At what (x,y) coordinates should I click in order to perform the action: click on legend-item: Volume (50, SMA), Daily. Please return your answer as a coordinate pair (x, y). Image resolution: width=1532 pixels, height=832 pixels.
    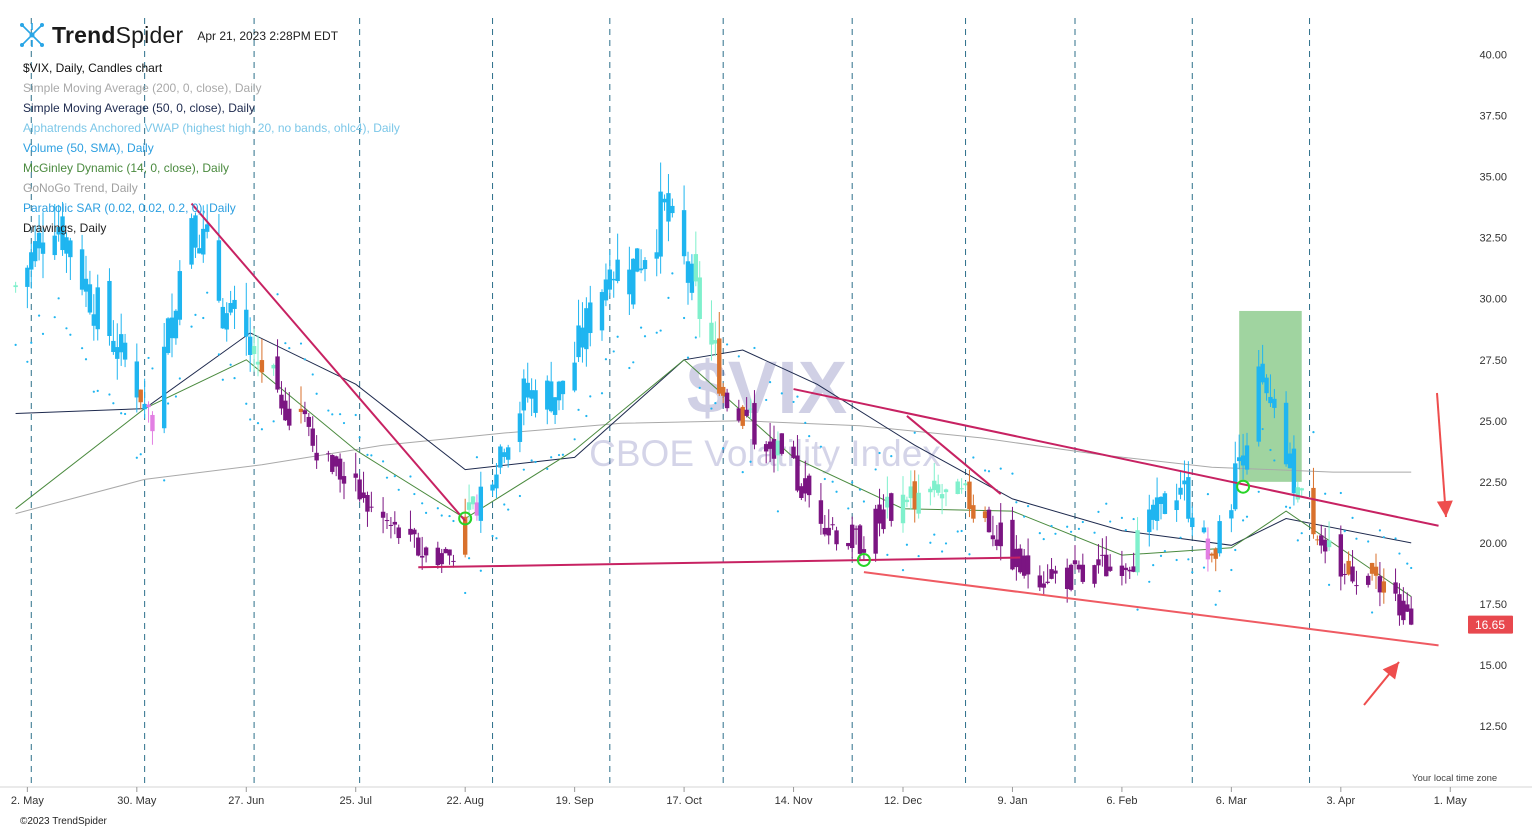
    Looking at the image, I should click on (88, 148).